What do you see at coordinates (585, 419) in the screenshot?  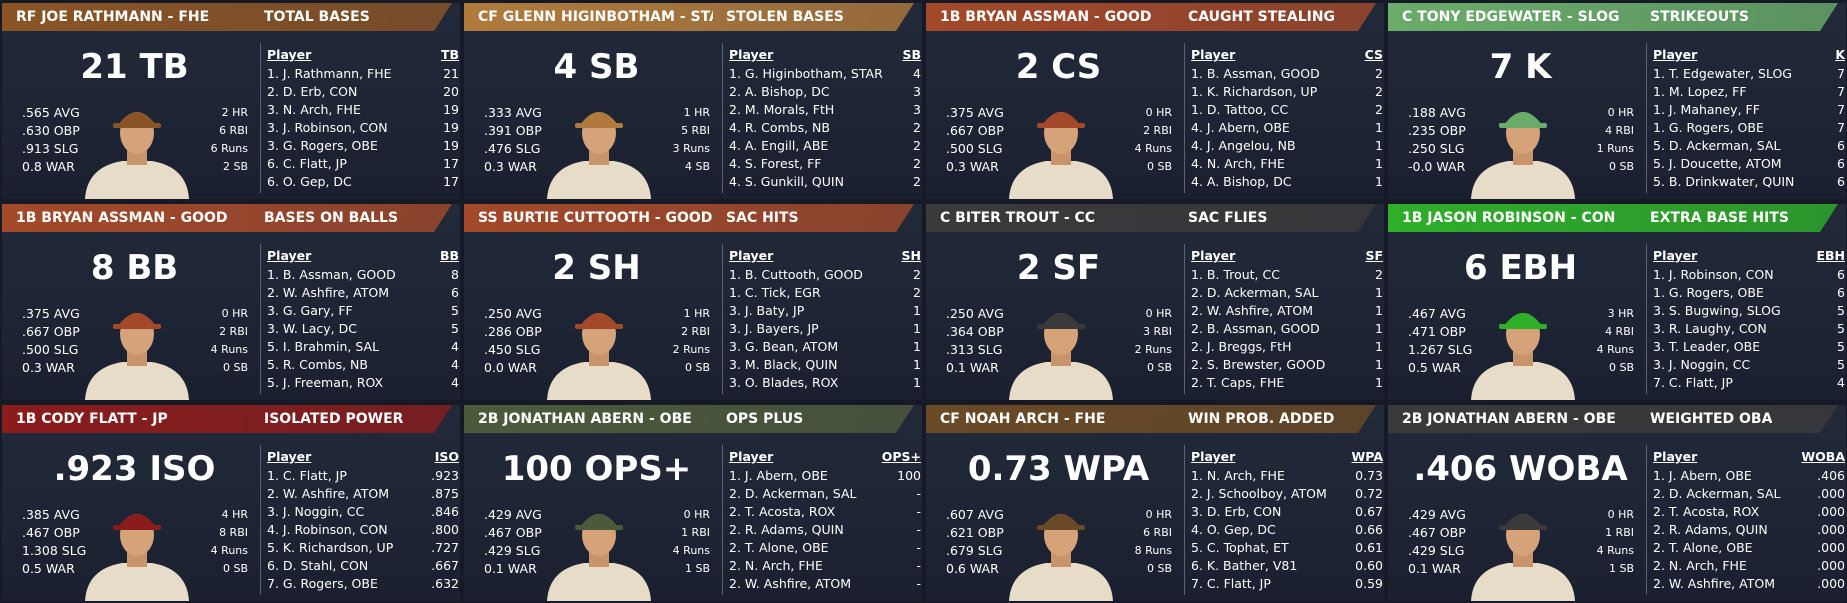 I see `player-name: 2B JONATHAN ABERN - OBE` at bounding box center [585, 419].